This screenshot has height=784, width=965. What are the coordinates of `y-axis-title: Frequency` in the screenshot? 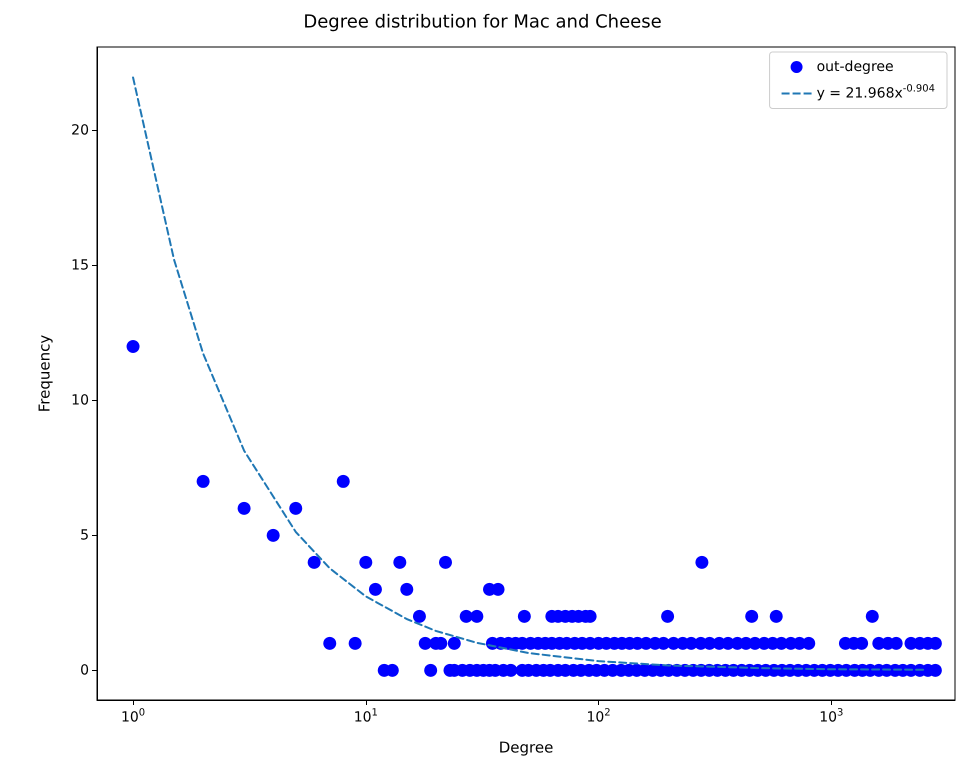 It's located at (45, 373).